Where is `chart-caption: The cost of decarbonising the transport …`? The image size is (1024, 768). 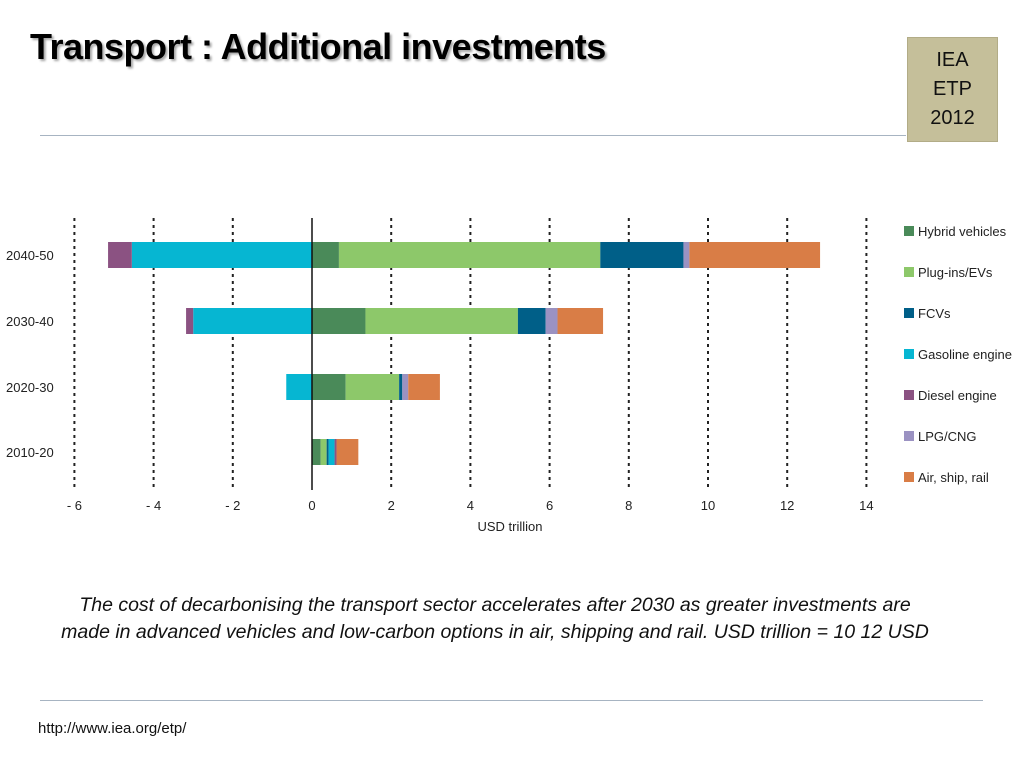 chart-caption: The cost of decarbonising the transport … is located at coordinates (495, 618).